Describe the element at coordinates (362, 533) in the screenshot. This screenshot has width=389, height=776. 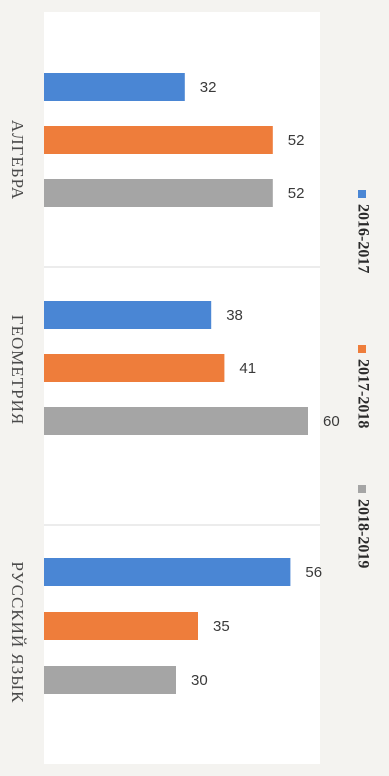
I see `legend-label: 2018-2019` at that location.